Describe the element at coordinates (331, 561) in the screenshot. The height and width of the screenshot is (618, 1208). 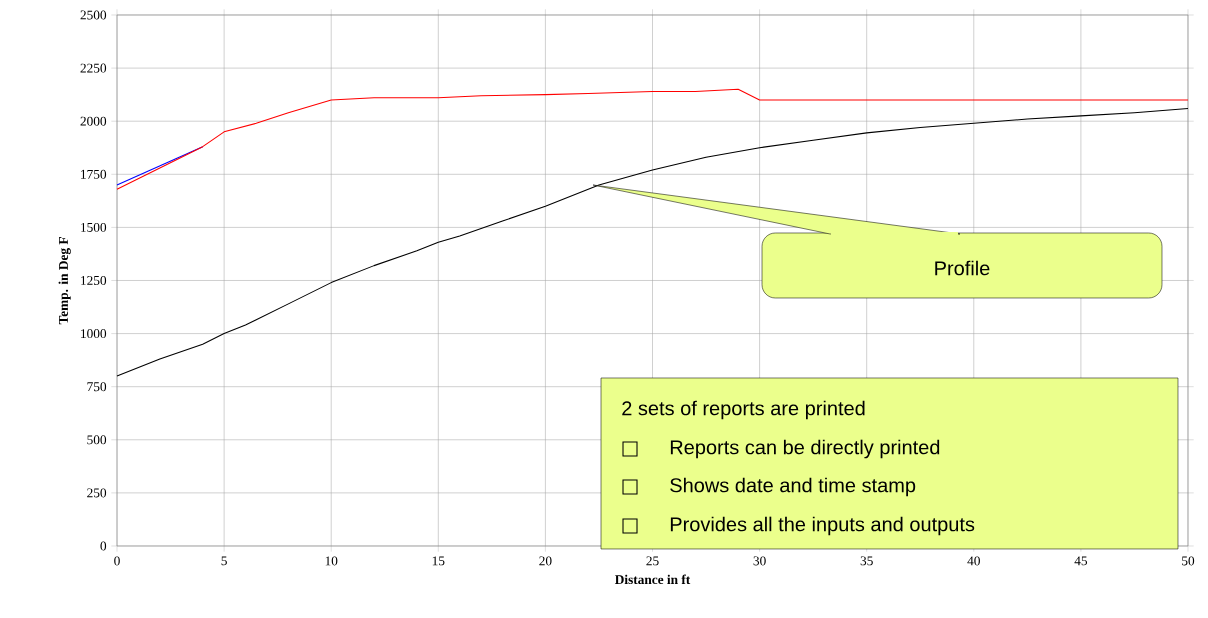
I see `x-tick-label: 10` at that location.